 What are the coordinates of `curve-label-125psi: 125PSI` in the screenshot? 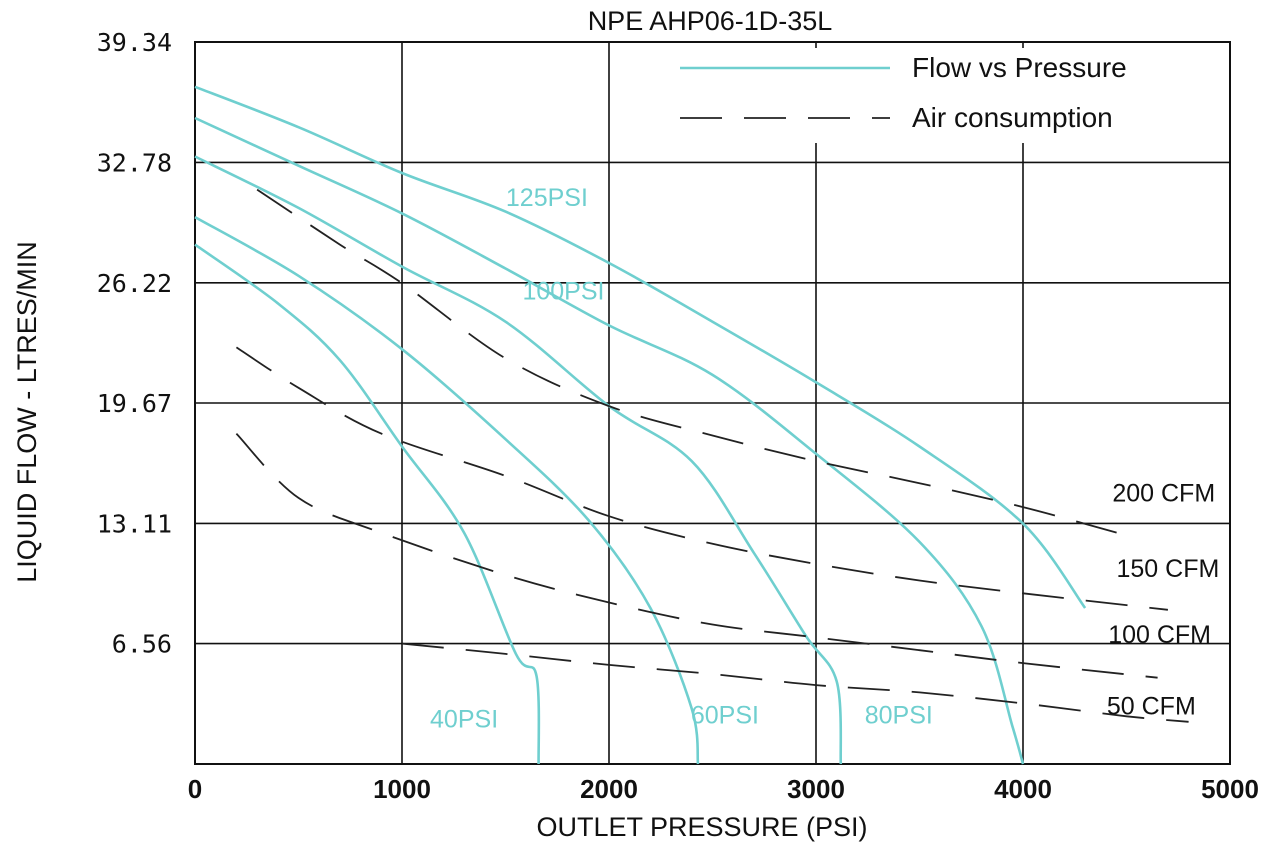 It's located at (547, 198).